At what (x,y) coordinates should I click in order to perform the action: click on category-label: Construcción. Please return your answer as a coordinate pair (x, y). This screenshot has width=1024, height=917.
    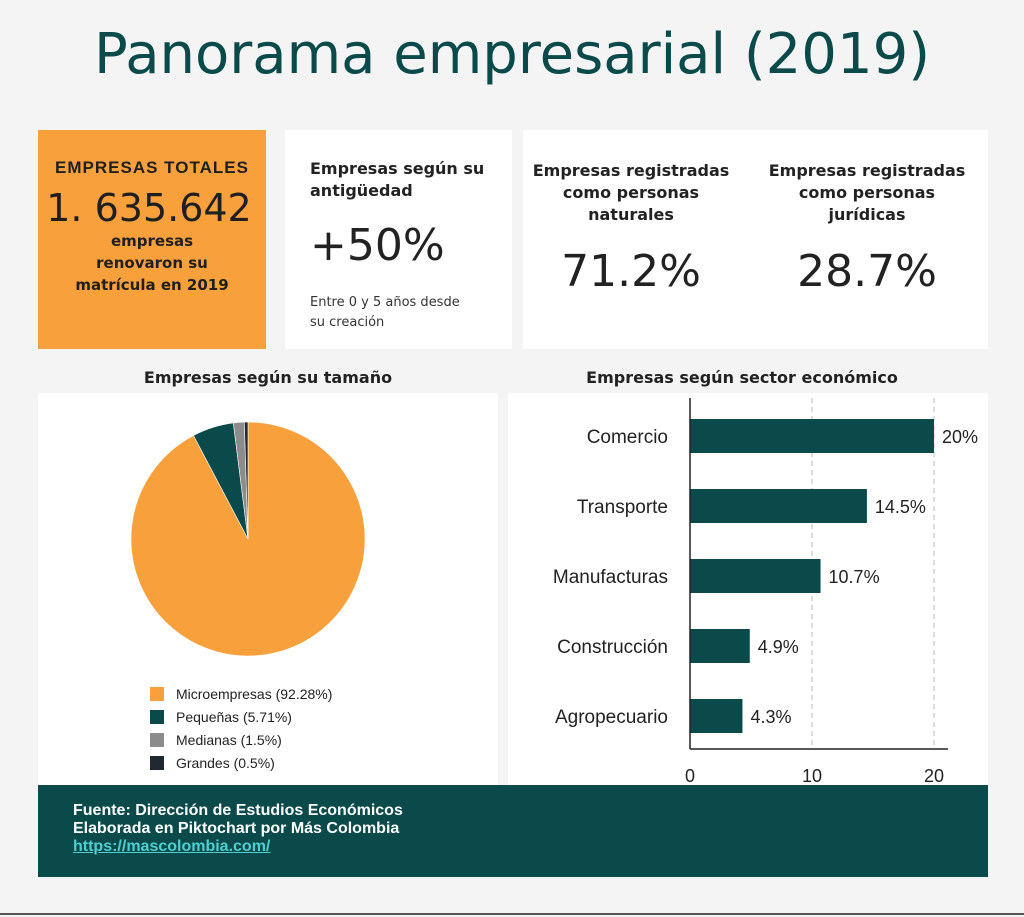
    Looking at the image, I should click on (612, 647).